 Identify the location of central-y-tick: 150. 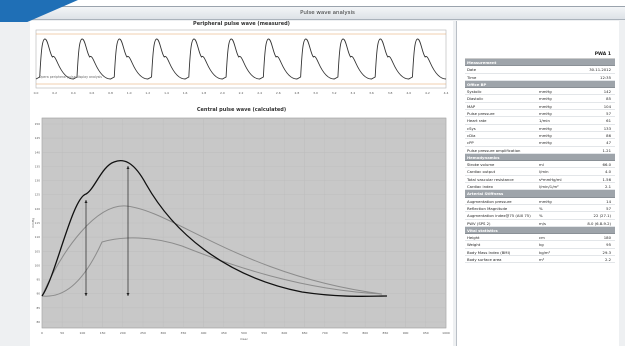
(38, 124).